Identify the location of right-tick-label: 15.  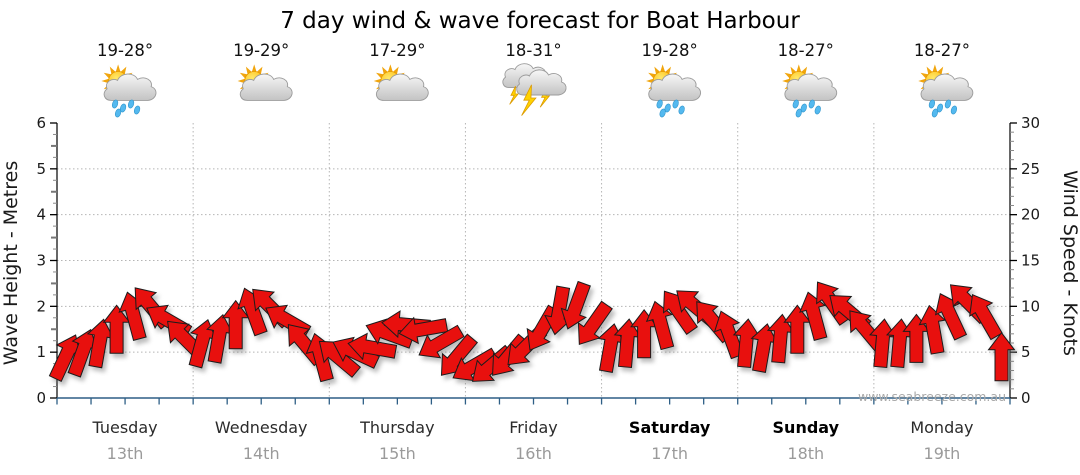
(1030, 261).